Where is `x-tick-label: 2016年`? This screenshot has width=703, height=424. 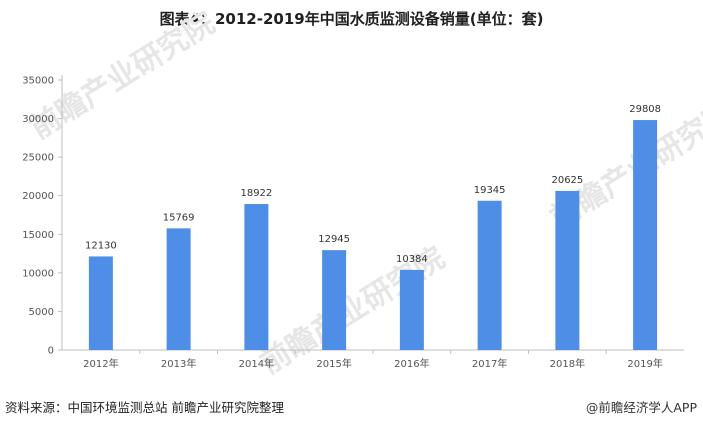 x-tick-label: 2016年 is located at coordinates (411, 363).